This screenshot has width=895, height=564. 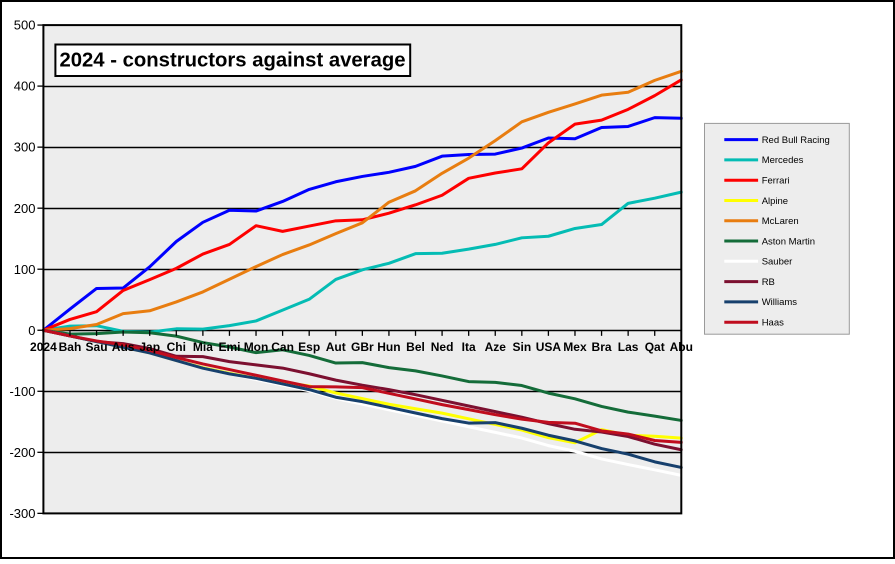 What do you see at coordinates (496, 347) in the screenshot?
I see `svg-text: Aze` at bounding box center [496, 347].